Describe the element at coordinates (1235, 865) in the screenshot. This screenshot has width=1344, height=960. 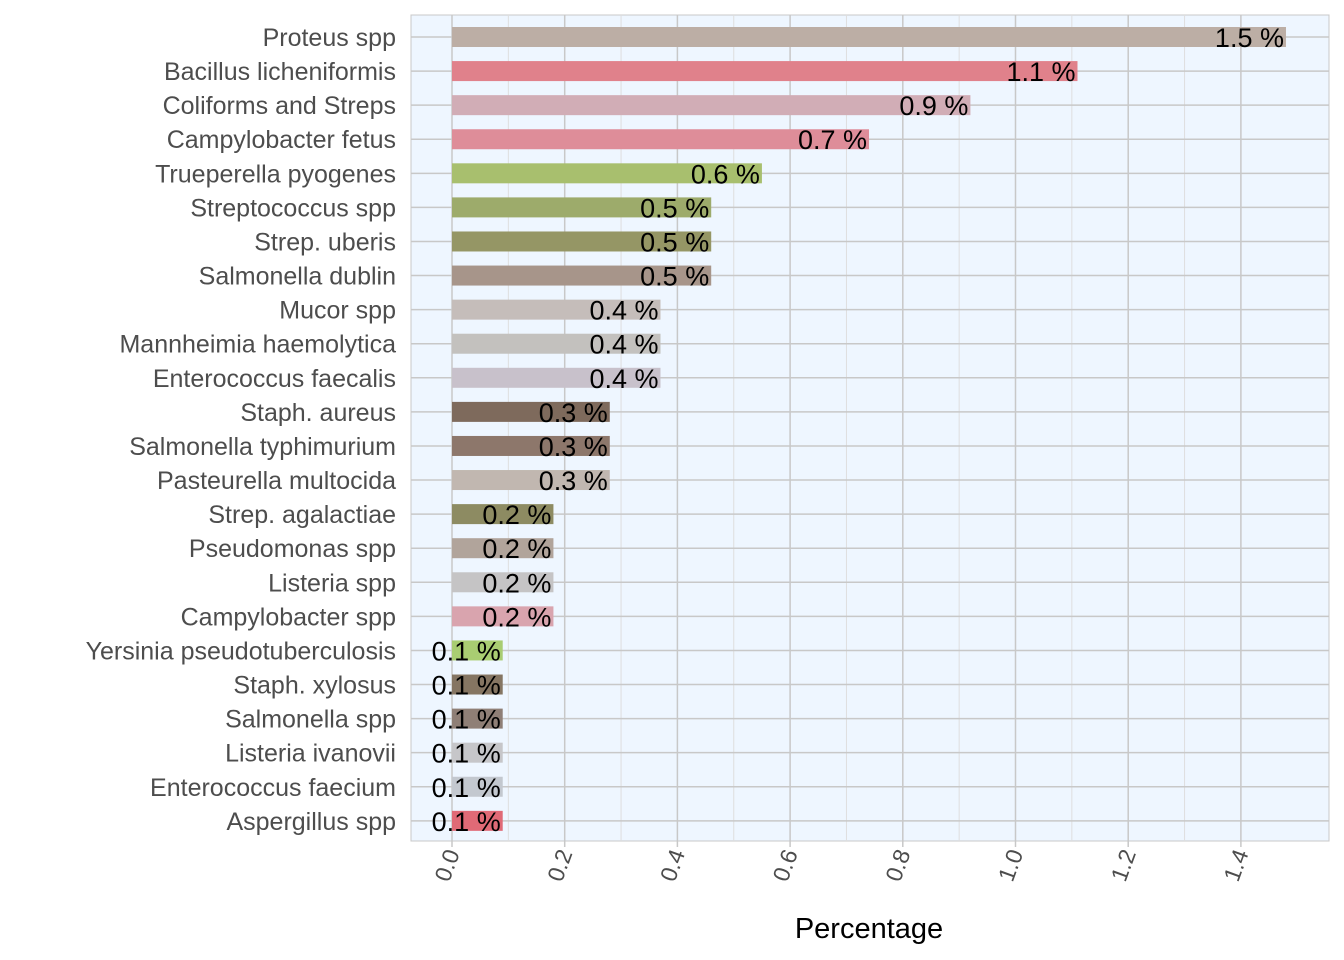
I see `x-tick-label: 1.4` at that location.